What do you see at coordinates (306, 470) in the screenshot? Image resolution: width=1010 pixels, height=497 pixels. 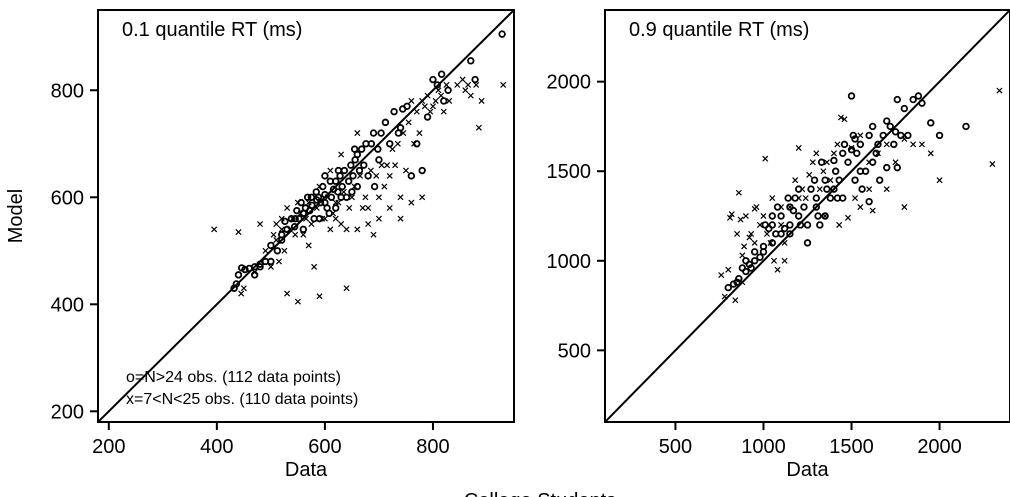 I see `x-axis-label-0: Data` at bounding box center [306, 470].